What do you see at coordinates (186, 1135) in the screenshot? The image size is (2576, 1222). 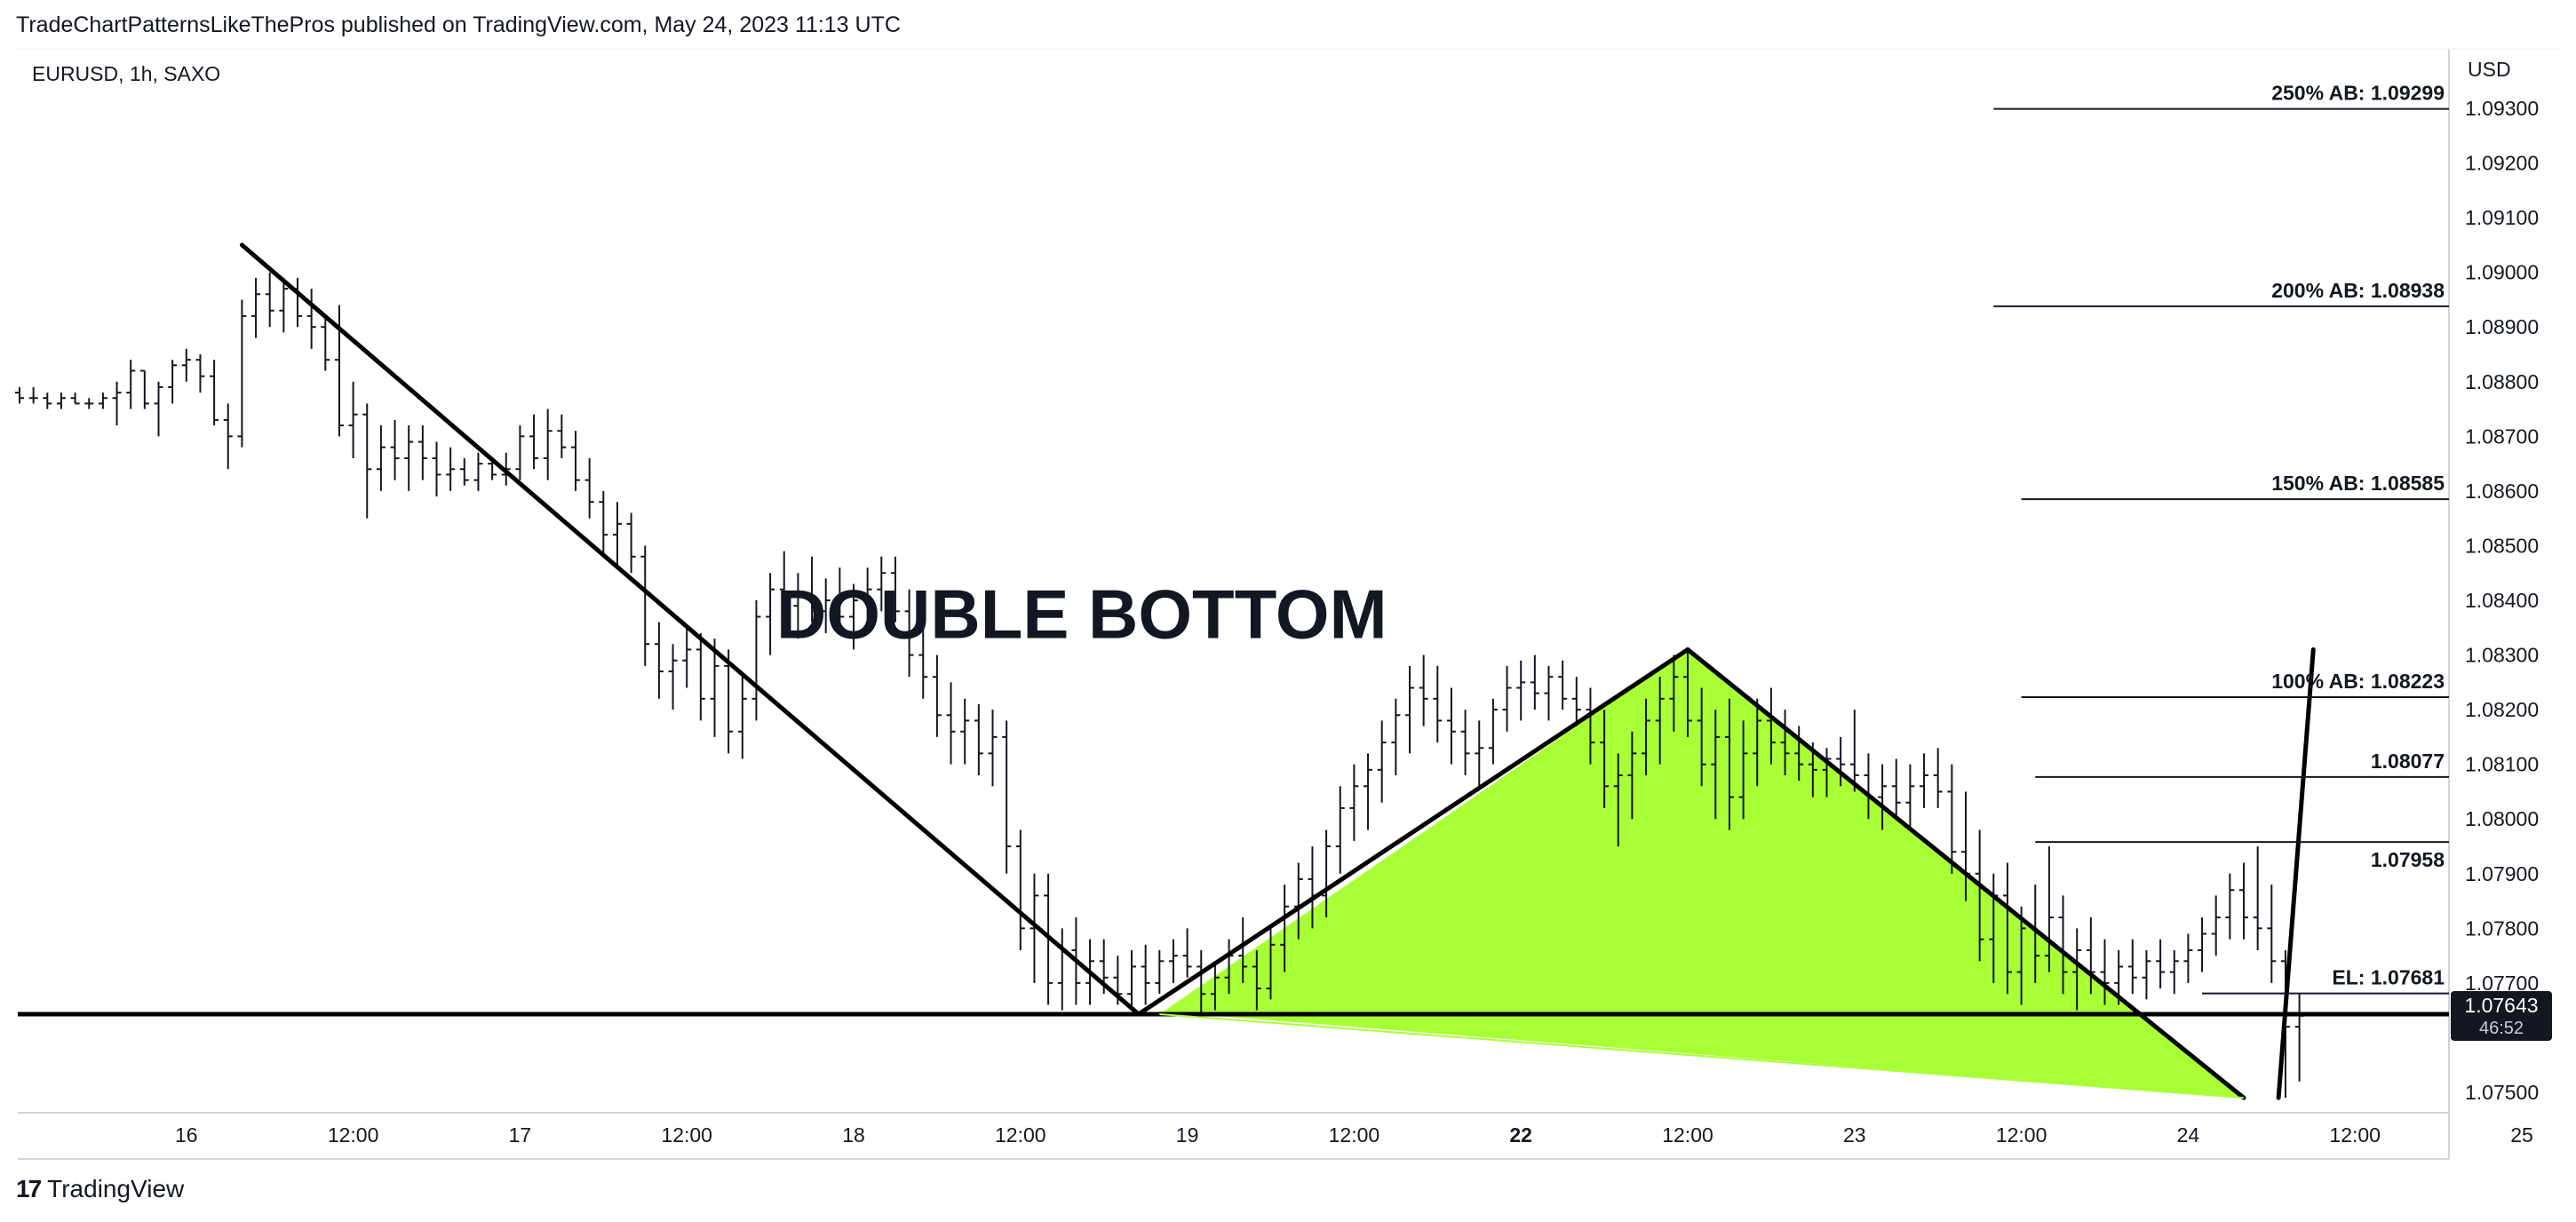 I see `x-tick-label: 16` at bounding box center [186, 1135].